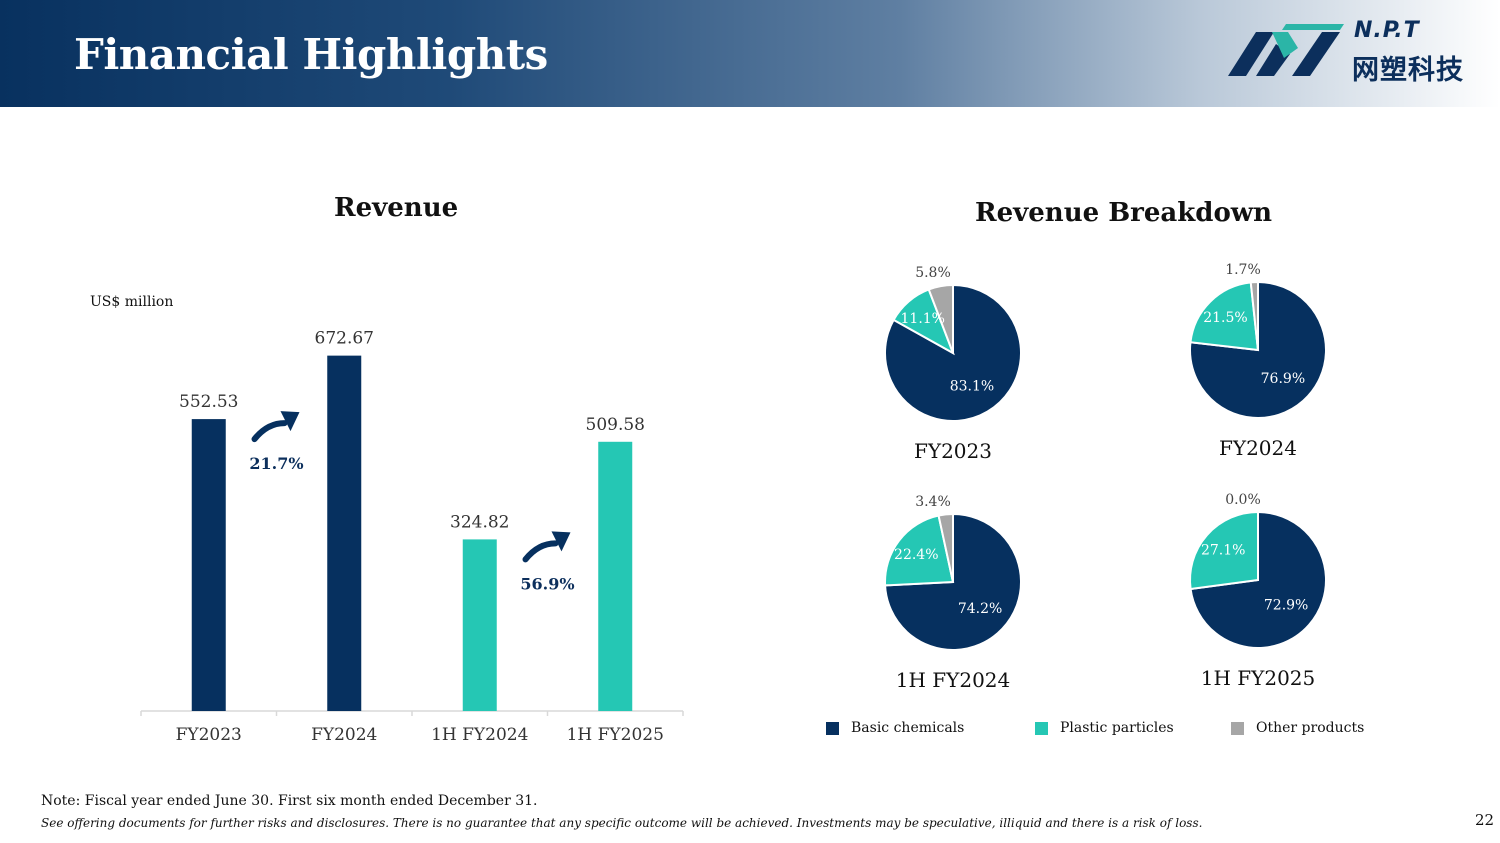 The height and width of the screenshot is (843, 1500). What do you see at coordinates (832, 728) in the screenshot?
I see `legend-swatch-basic` at bounding box center [832, 728].